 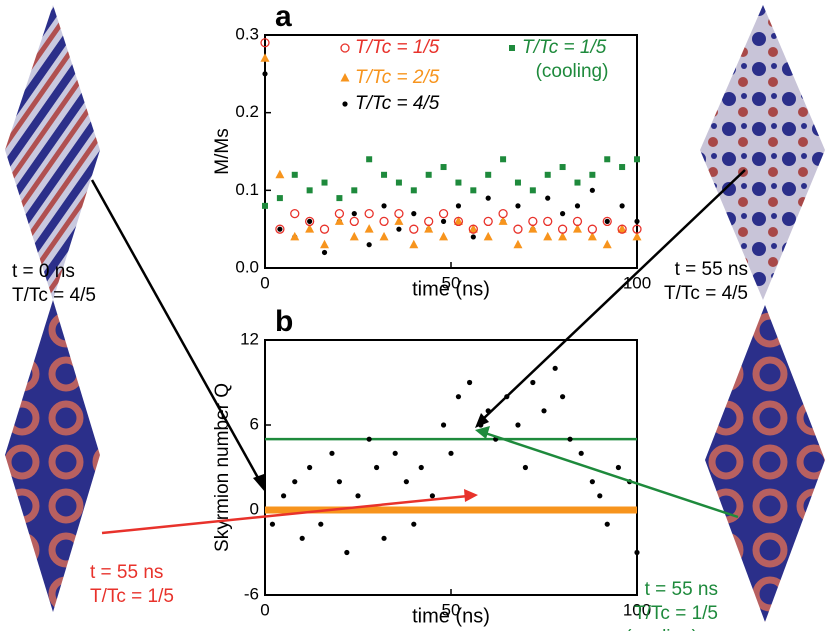 I want to click on annotation: (cooling), so click(x=661, y=629).